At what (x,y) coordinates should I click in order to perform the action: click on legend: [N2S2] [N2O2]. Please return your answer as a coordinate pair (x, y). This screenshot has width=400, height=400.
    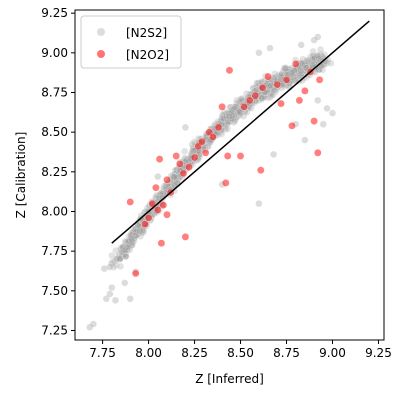
    Looking at the image, I should click on (131, 42).